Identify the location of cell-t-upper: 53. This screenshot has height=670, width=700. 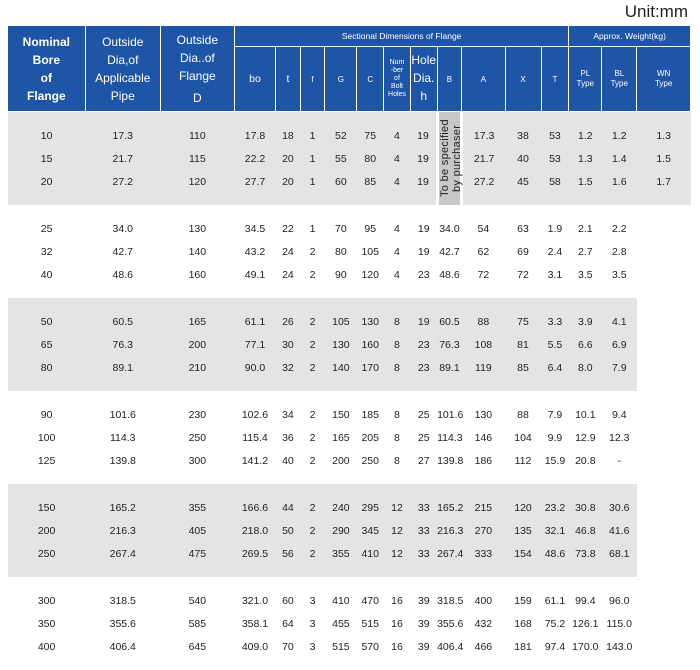
(555, 158).